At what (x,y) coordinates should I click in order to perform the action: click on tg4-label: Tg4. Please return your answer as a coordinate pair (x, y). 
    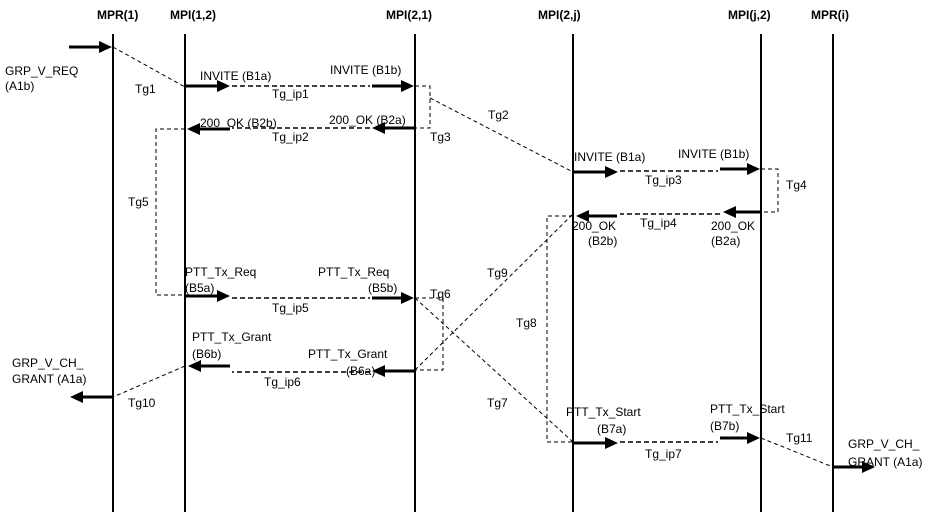
    Looking at the image, I should click on (796, 185).